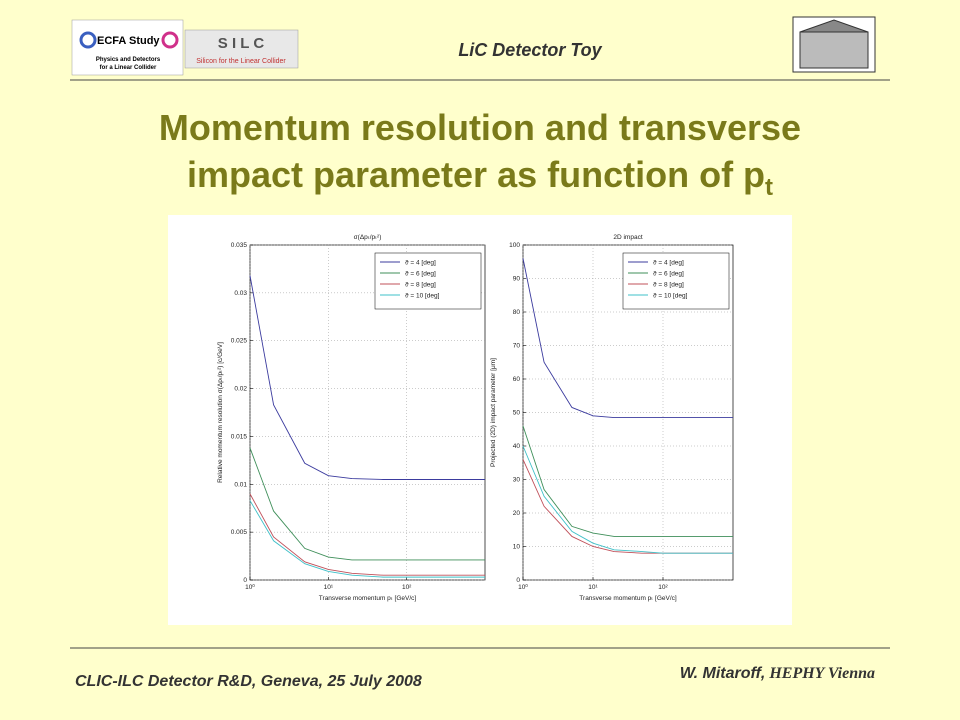 Image resolution: width=960 pixels, height=720 pixels. What do you see at coordinates (769, 187) in the screenshot?
I see `title-subscript: t` at bounding box center [769, 187].